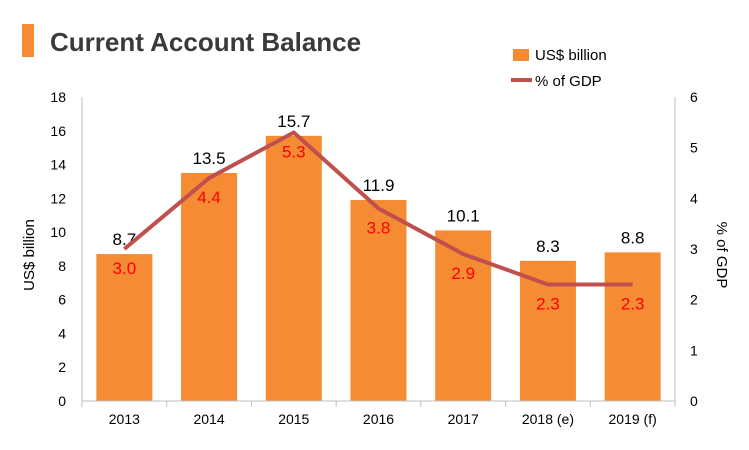 The image size is (749, 450). Describe the element at coordinates (694, 401) in the screenshot. I see `y2-tick-label: 0` at that location.